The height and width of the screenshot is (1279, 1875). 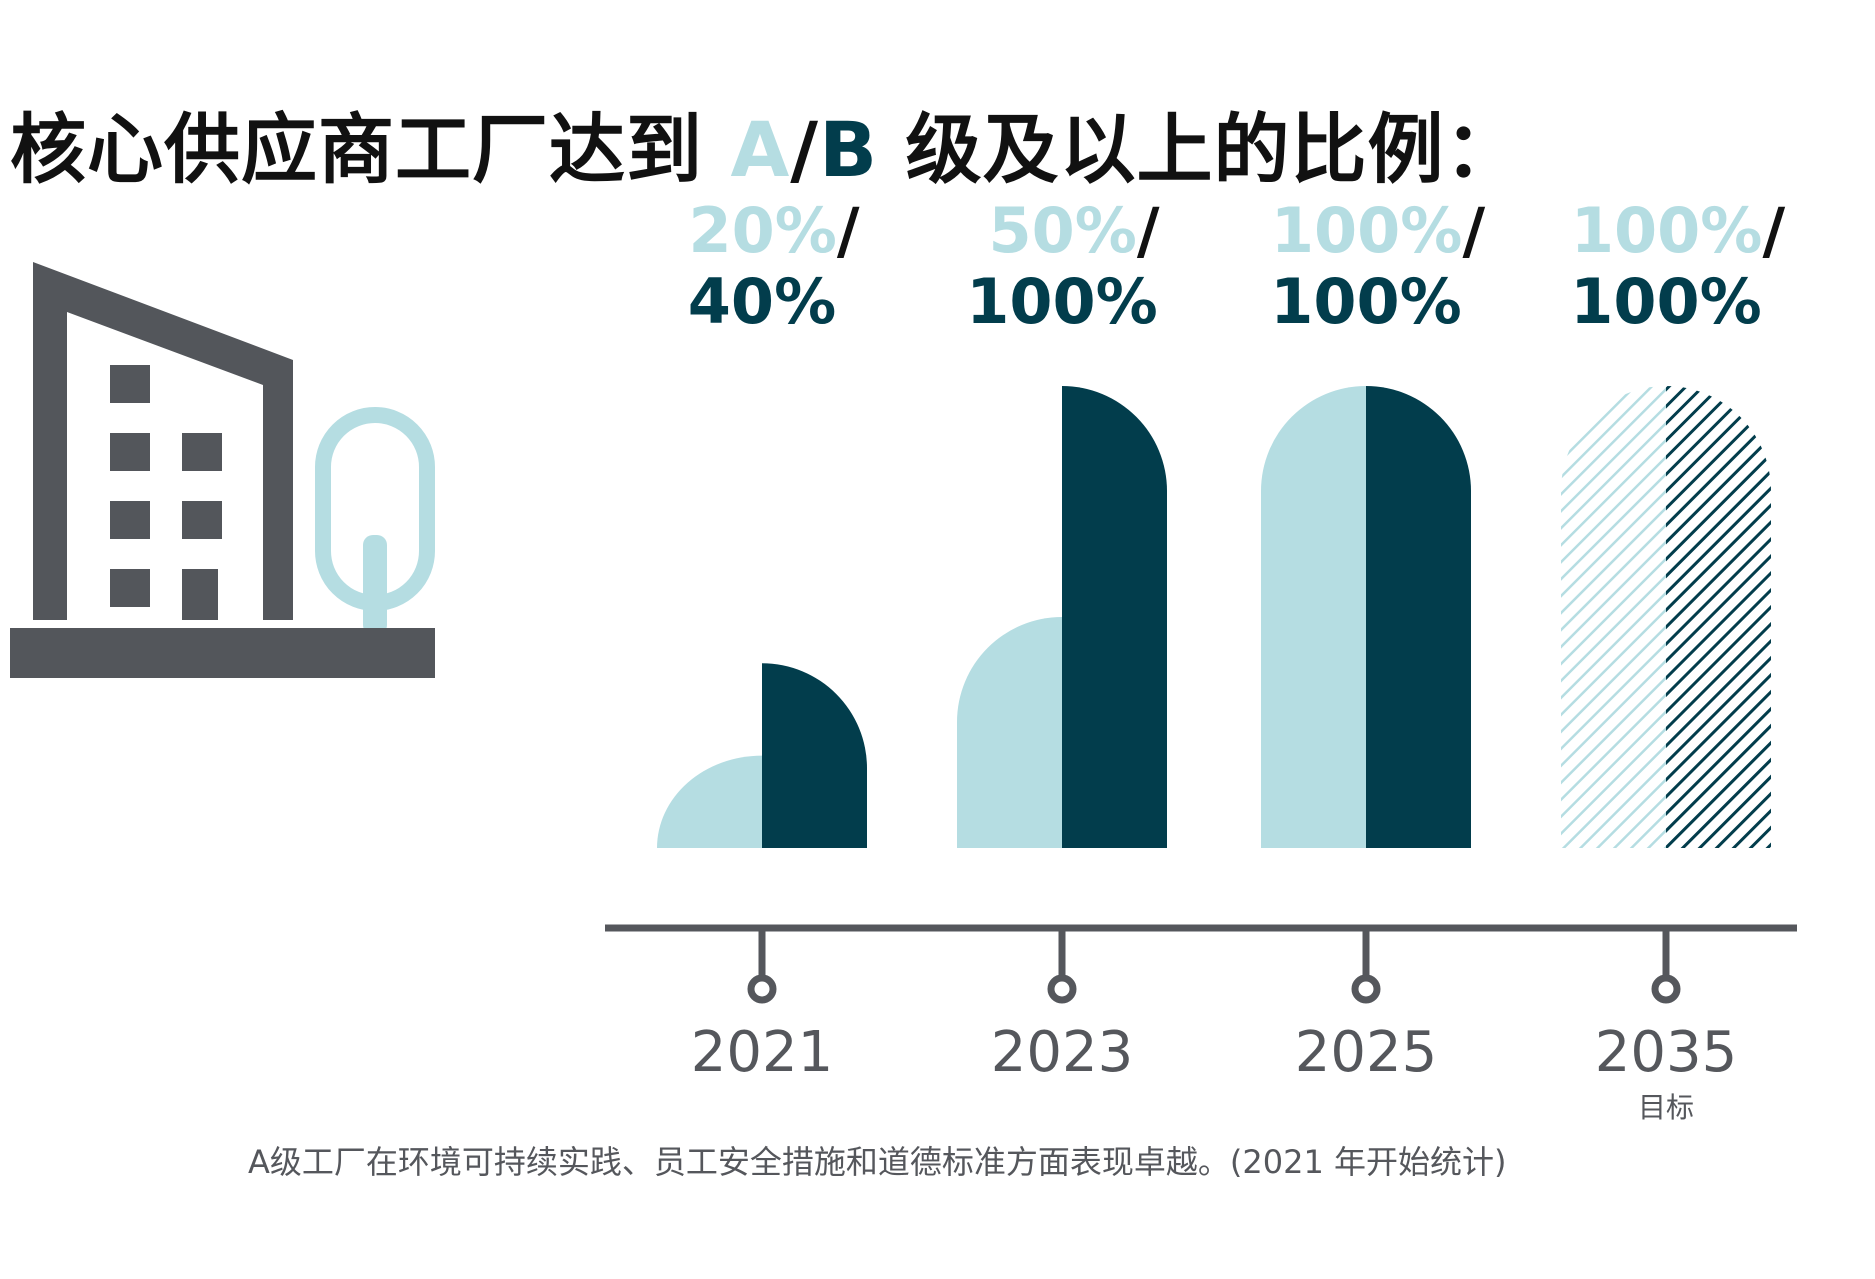 I want to click on year-label-2035: 2035, so click(x=1666, y=1052).